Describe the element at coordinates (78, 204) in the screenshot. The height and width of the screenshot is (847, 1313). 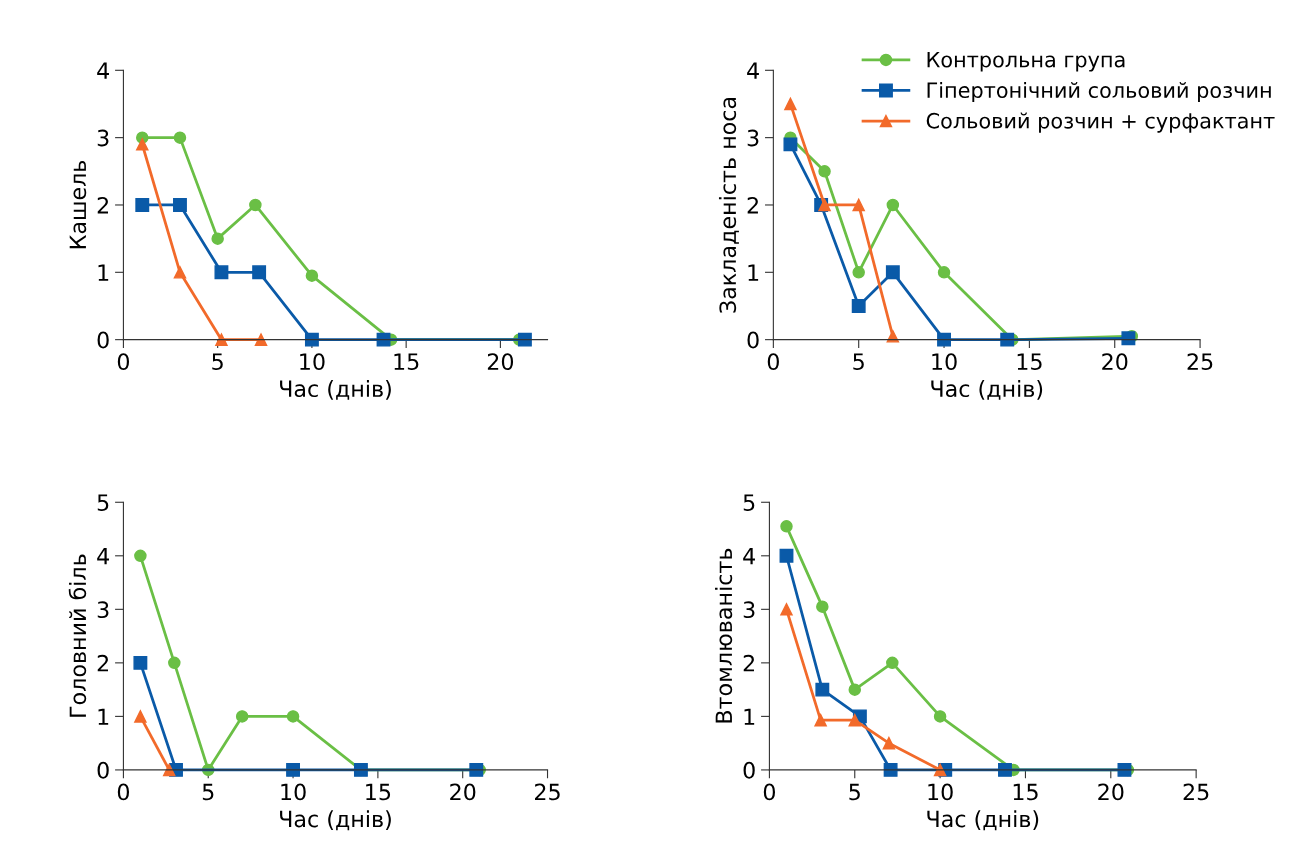
I see `y-axis-title: Кашель` at that location.